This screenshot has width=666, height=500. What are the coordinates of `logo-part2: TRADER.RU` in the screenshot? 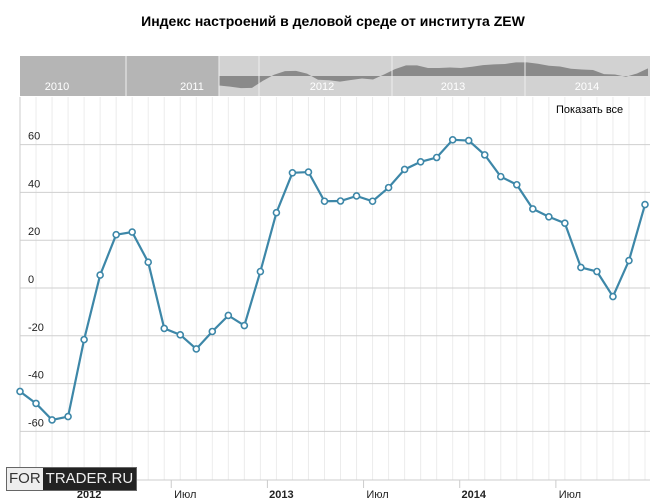 It's located at (89, 479).